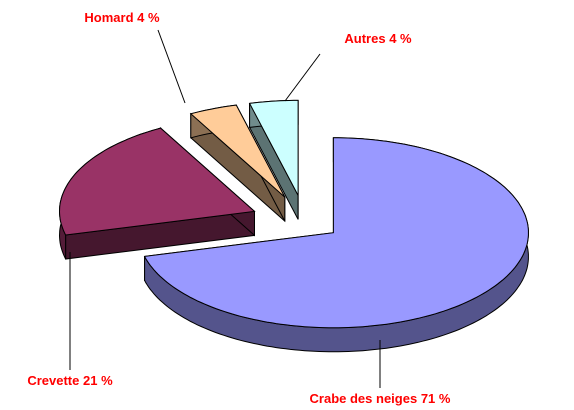 The height and width of the screenshot is (410, 574). I want to click on slice-label: Homard 4 %, so click(122, 17).